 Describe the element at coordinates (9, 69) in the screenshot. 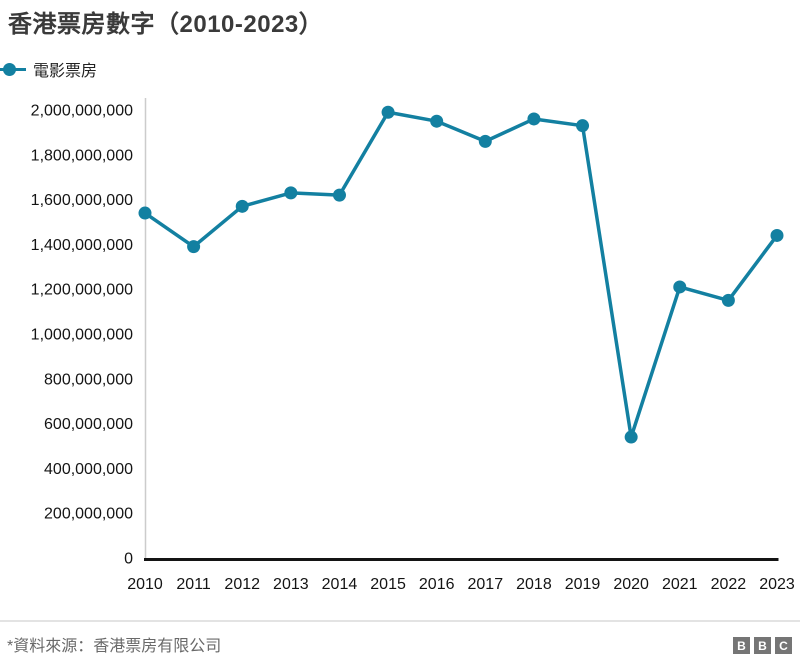

I see `legend-dot-icon` at that location.